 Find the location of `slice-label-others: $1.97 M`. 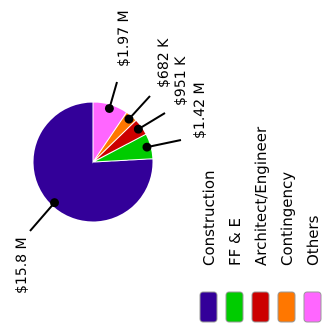

slice-label-others: $1.97 M is located at coordinates (124, 38).